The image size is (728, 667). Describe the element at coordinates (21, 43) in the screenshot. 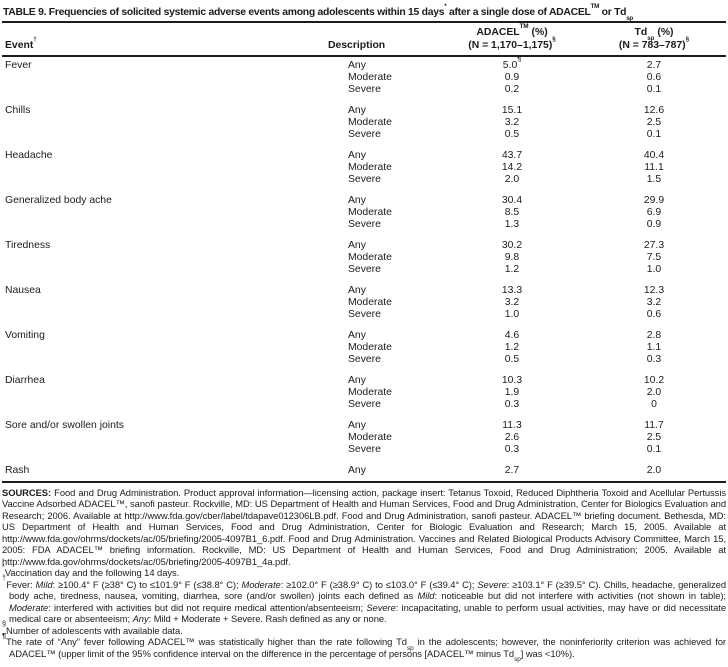

I see `col-event-header: Event†` at that location.